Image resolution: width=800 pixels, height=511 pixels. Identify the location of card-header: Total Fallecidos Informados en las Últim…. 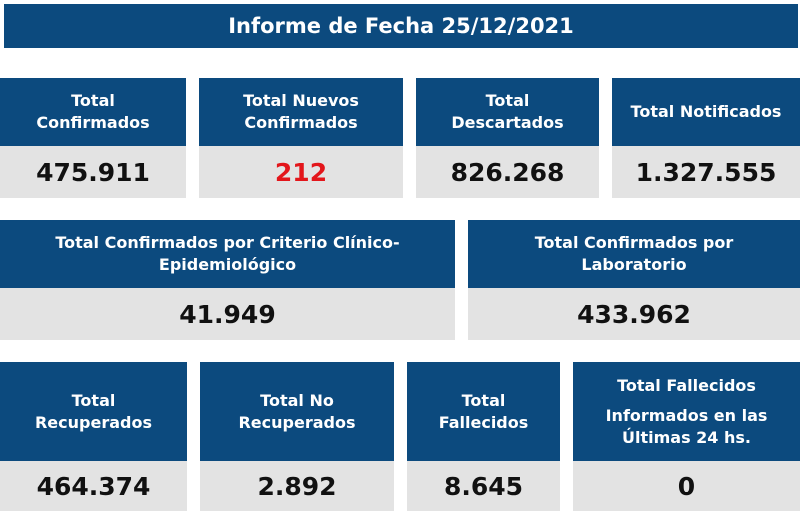
(686, 411).